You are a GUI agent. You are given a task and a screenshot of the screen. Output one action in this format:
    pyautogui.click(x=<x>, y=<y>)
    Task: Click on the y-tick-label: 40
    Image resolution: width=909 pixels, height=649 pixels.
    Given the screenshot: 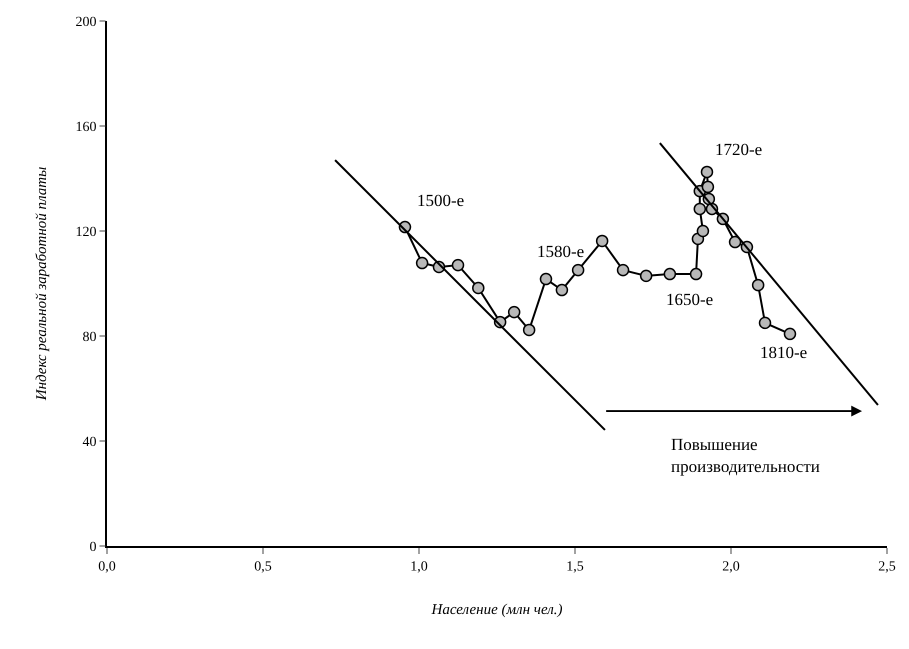 What is the action you would take?
    pyautogui.click(x=89, y=442)
    